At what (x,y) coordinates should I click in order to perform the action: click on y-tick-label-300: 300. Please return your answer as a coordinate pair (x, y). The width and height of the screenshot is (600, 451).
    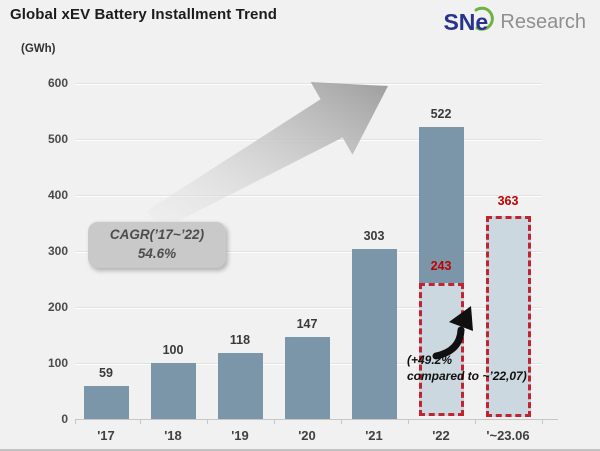
    Looking at the image, I should click on (57, 251).